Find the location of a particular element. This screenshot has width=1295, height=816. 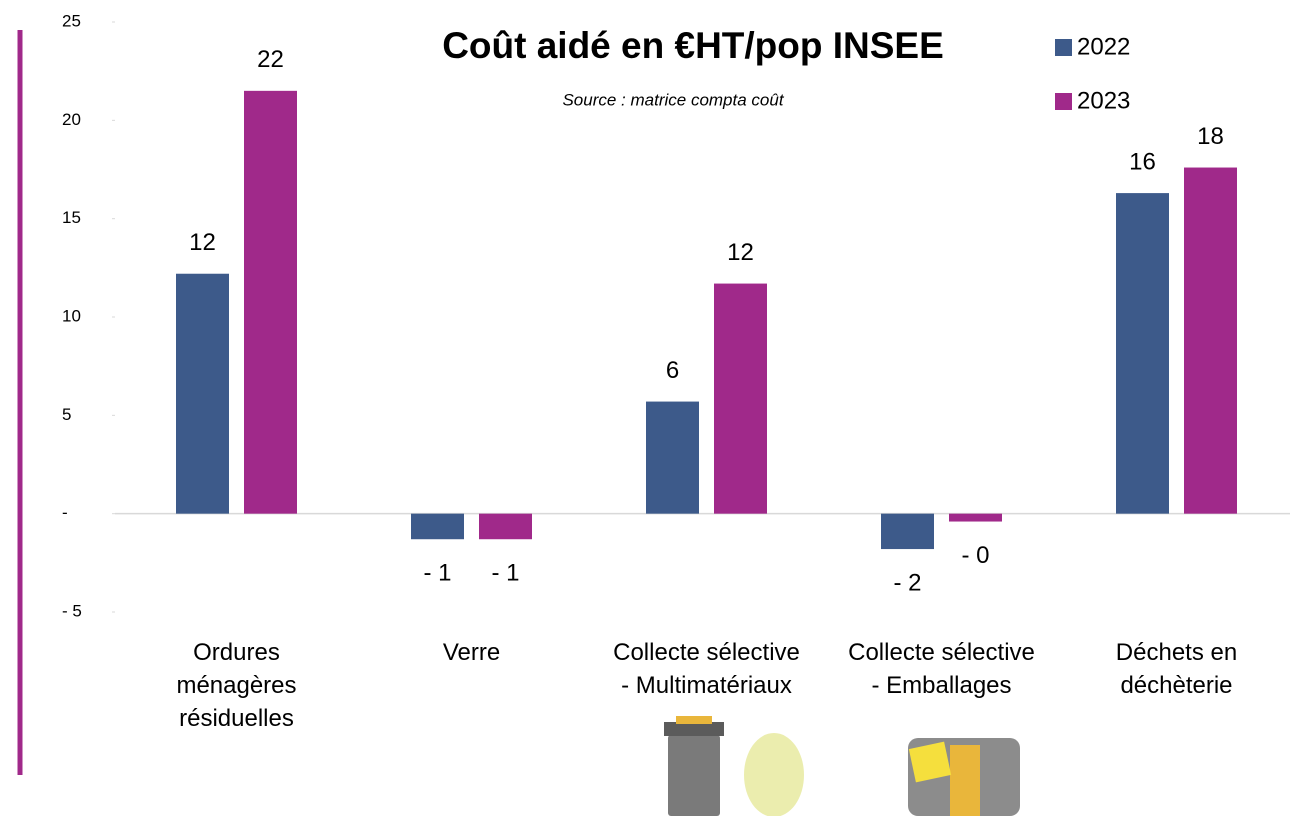

y-tick-label: - is located at coordinates (65, 512).